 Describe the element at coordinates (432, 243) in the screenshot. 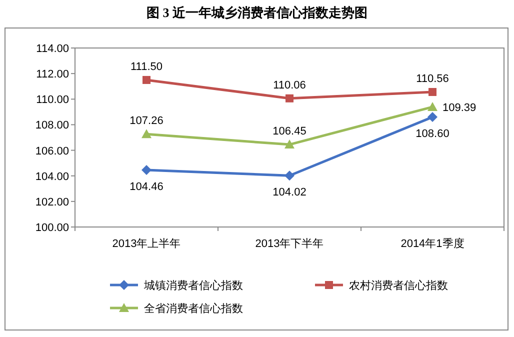

I see `x-tick-label: 2014年1季度` at that location.